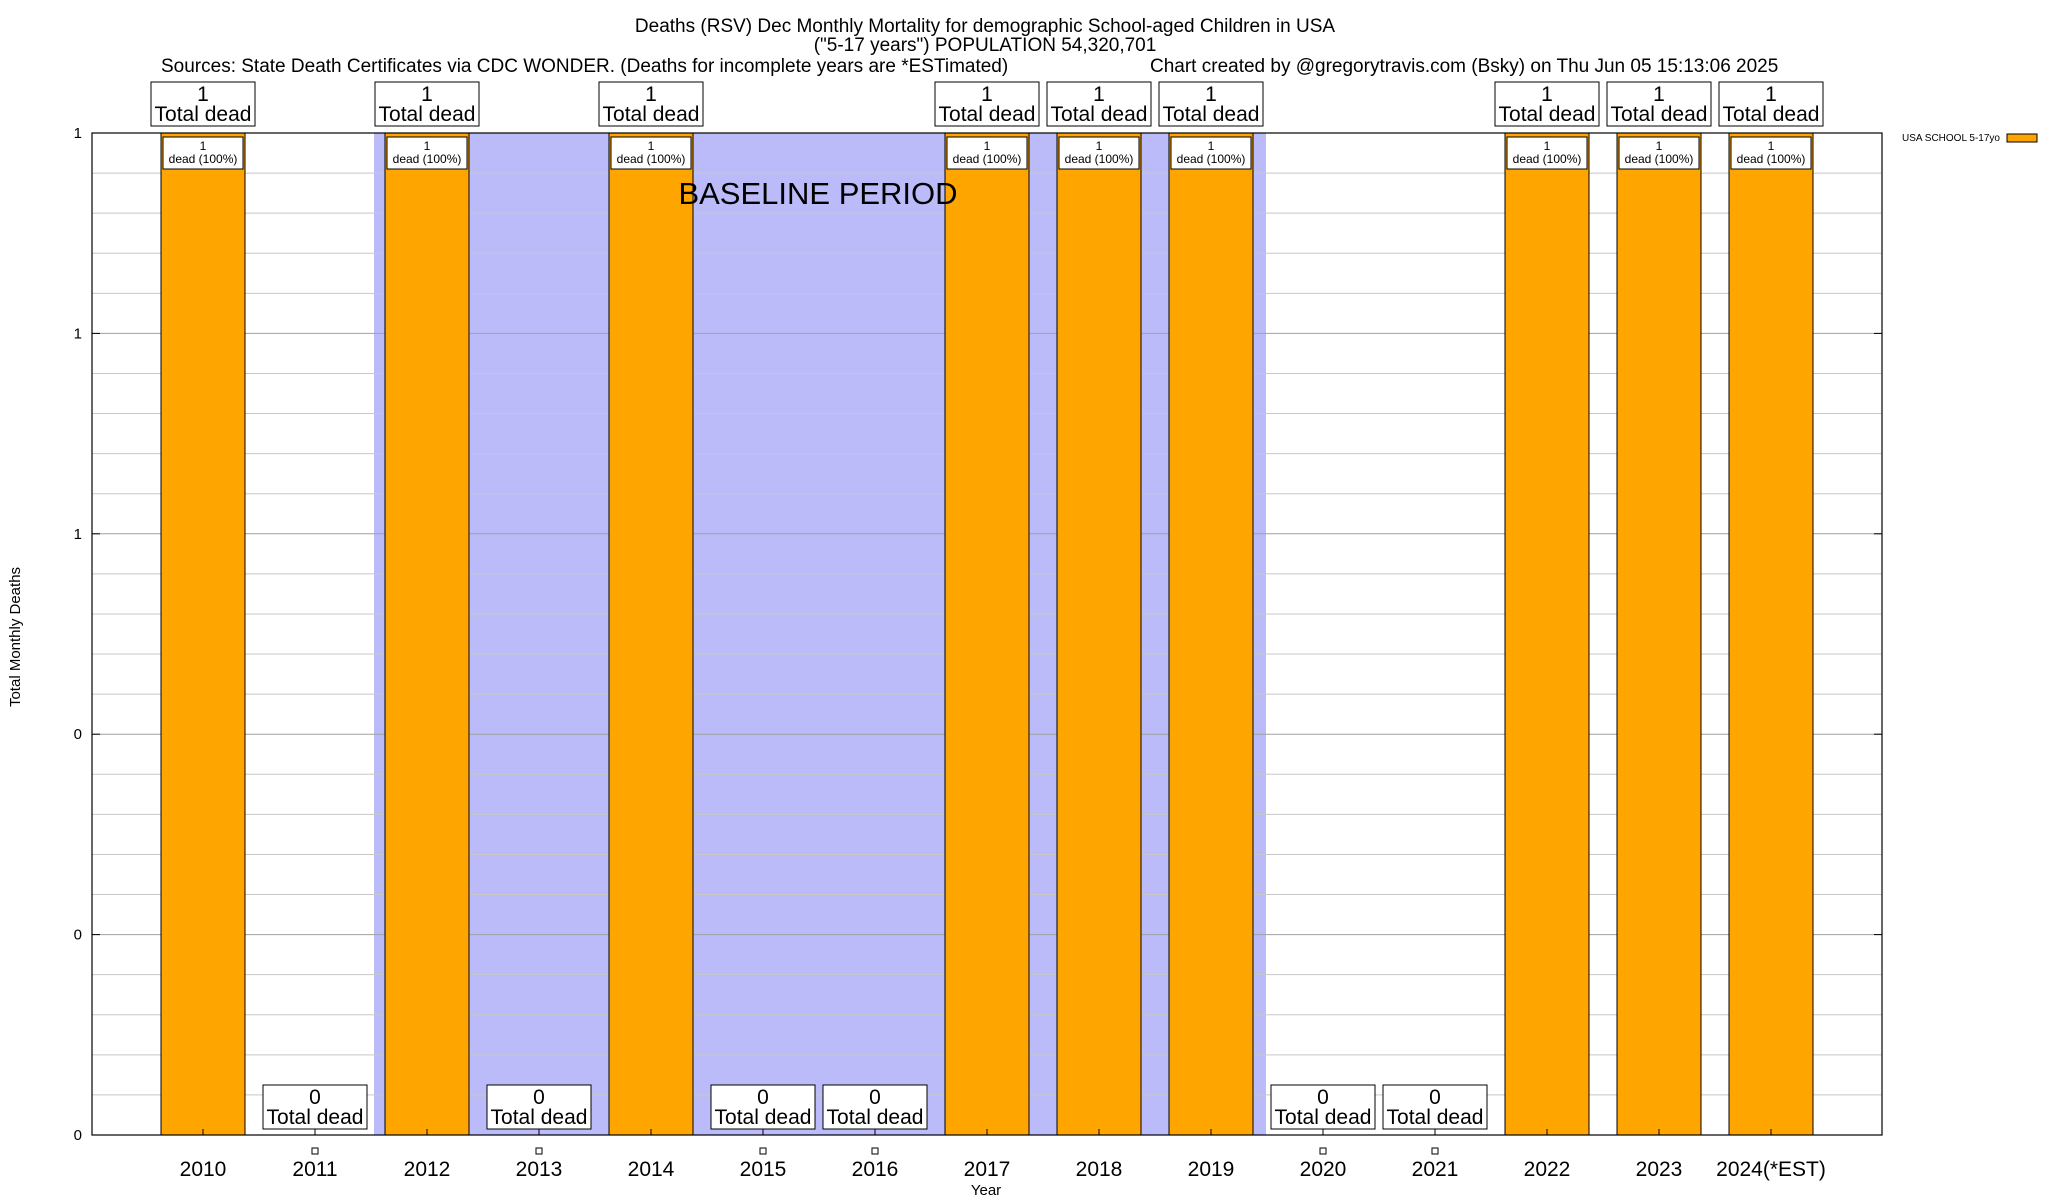  I want to click on bar-2017, so click(987, 634).